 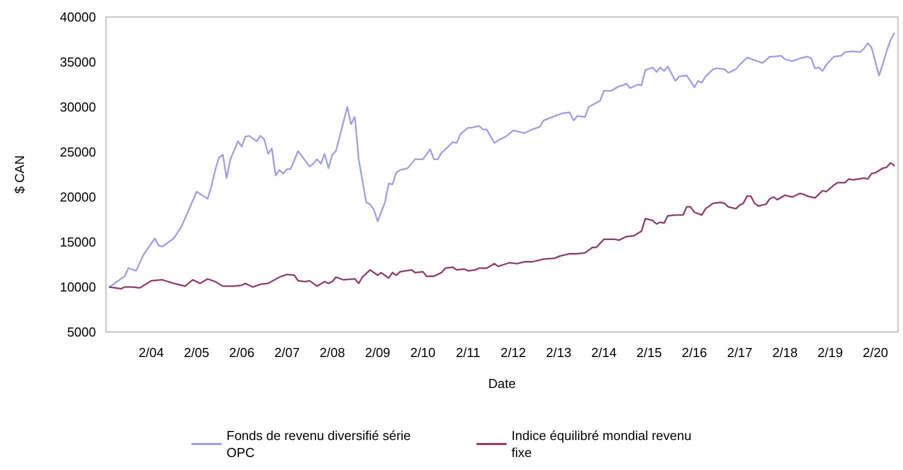 I want to click on x-tick-label: 2/07, so click(x=287, y=352).